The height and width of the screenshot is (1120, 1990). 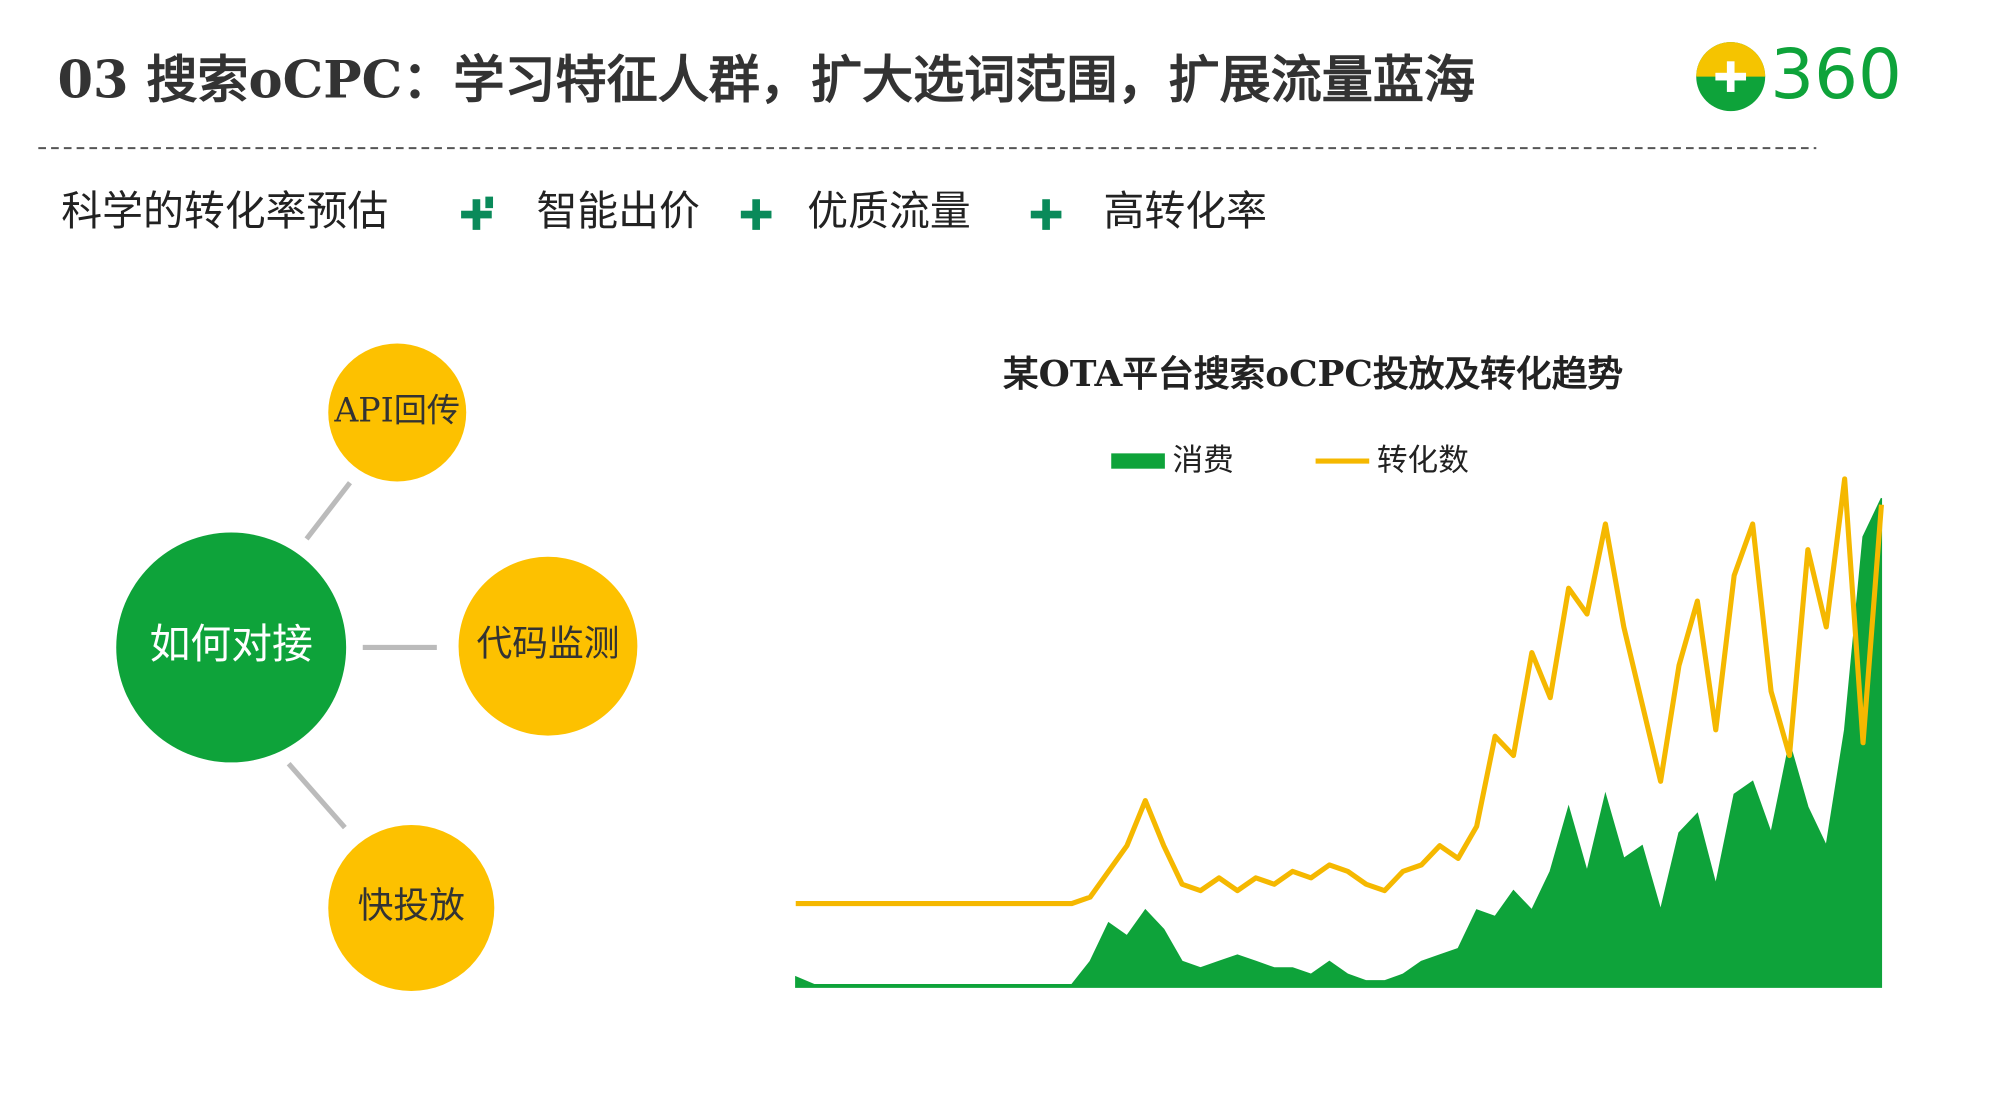 I want to click on chart-title: 某OTA平台搜索oCPC投放及转化趋势, so click(x=1313, y=374).